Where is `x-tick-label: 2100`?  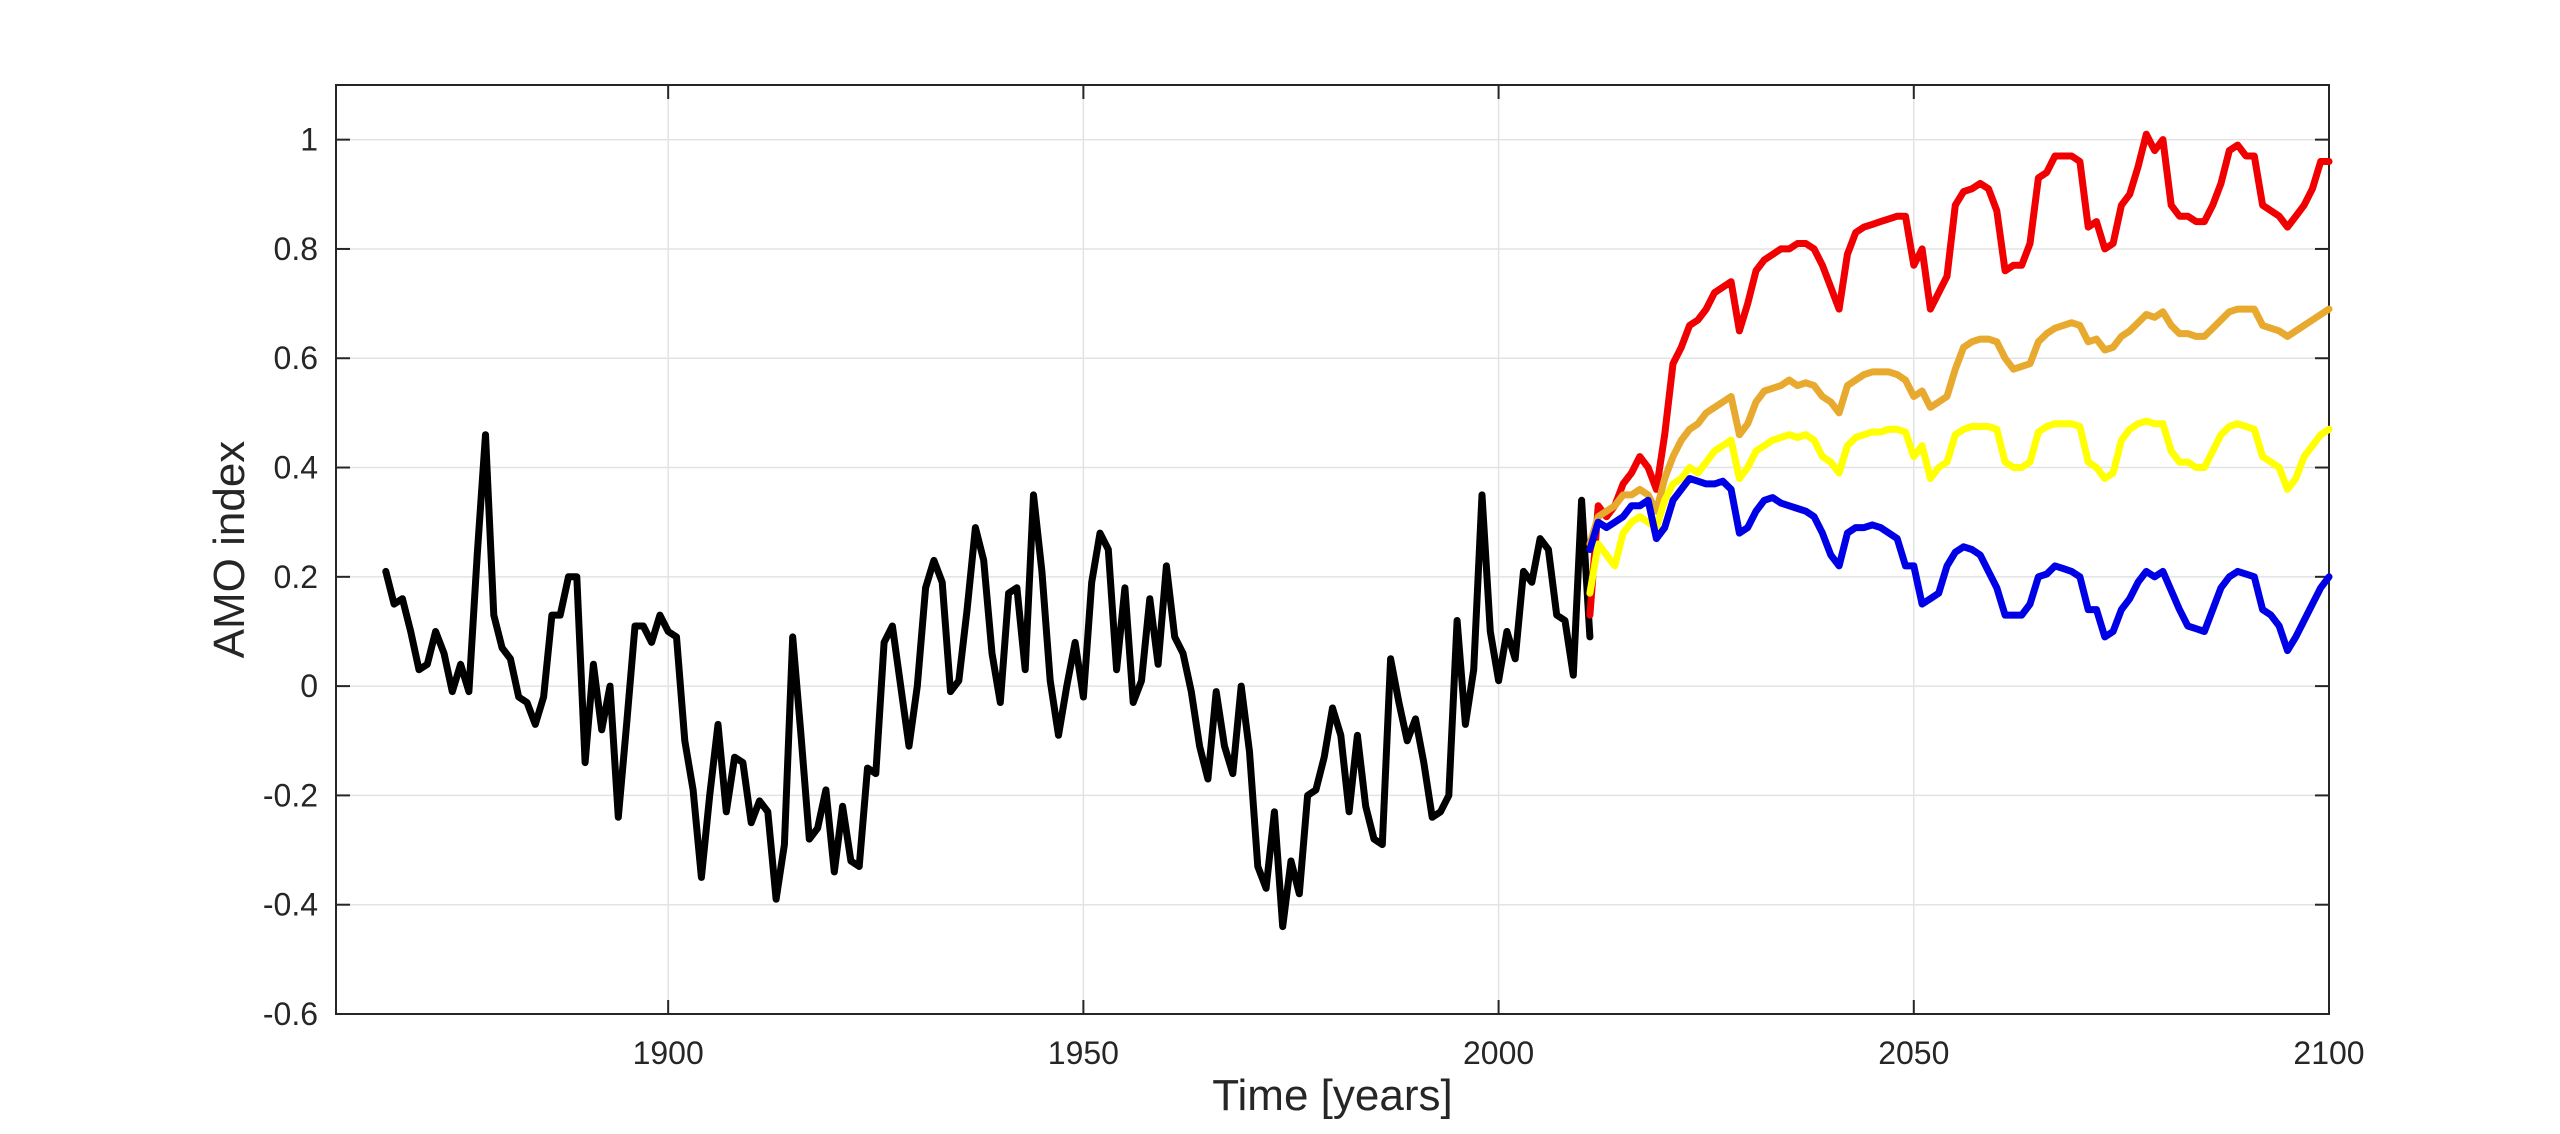 x-tick-label: 2100 is located at coordinates (2328, 1053).